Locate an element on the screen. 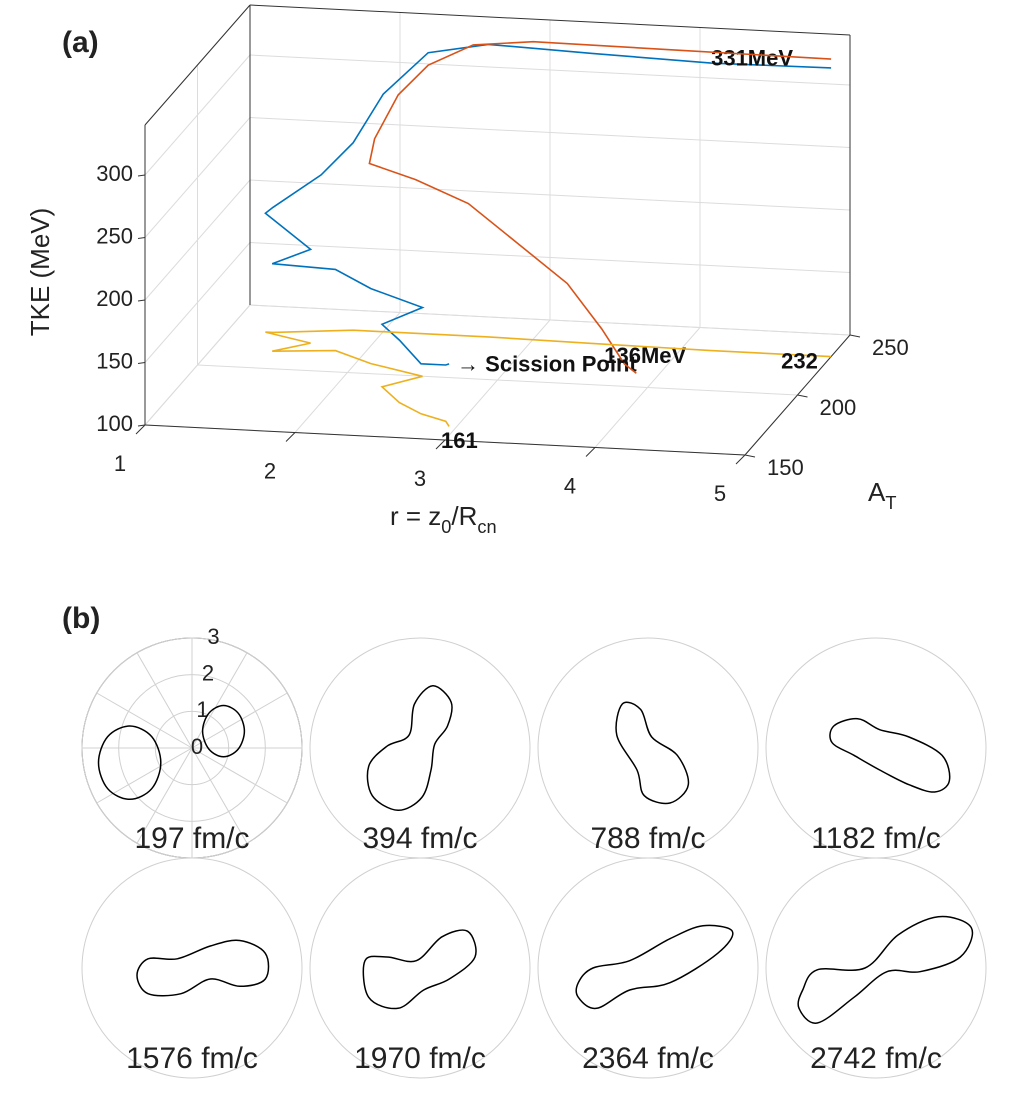  x-axis-label-part: r = z is located at coordinates (415, 516).